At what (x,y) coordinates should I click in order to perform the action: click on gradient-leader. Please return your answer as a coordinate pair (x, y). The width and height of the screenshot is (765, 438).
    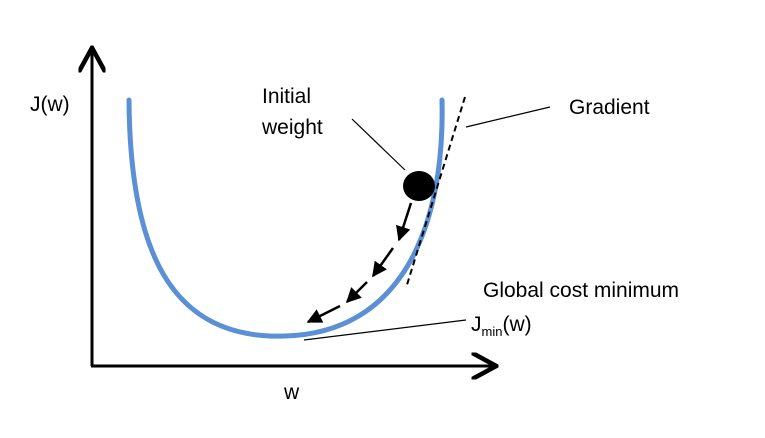
    Looking at the image, I should click on (508, 117).